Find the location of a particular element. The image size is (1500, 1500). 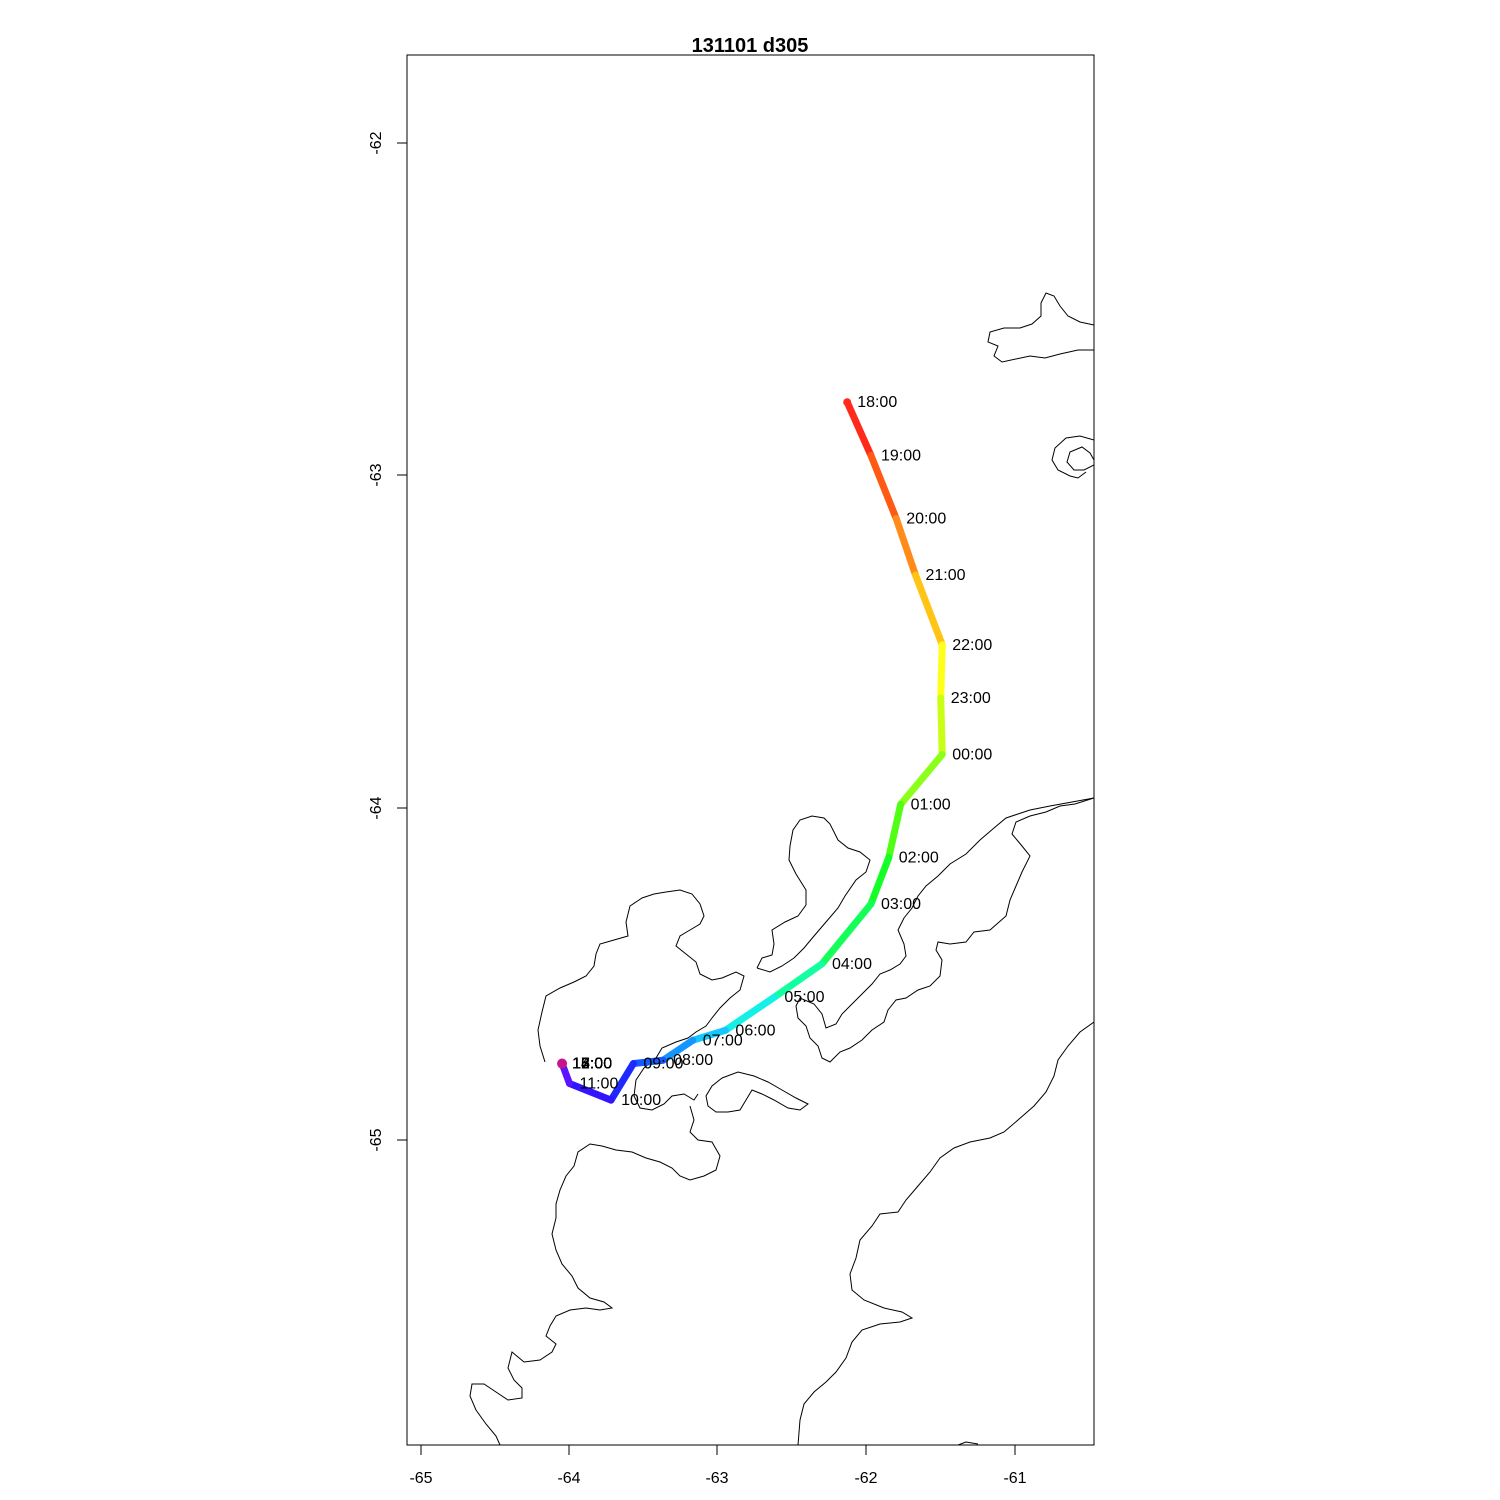

time-label: 15:00 is located at coordinates (592, 1064).